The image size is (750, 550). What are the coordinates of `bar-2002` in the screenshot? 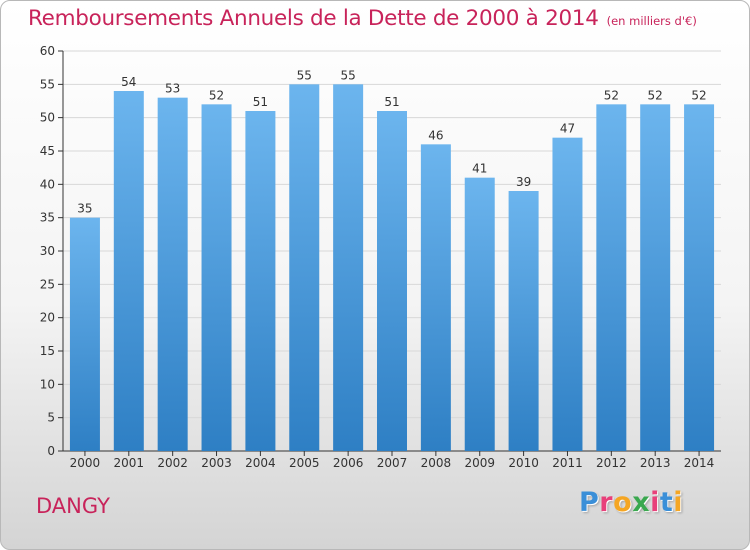 It's located at (172, 274).